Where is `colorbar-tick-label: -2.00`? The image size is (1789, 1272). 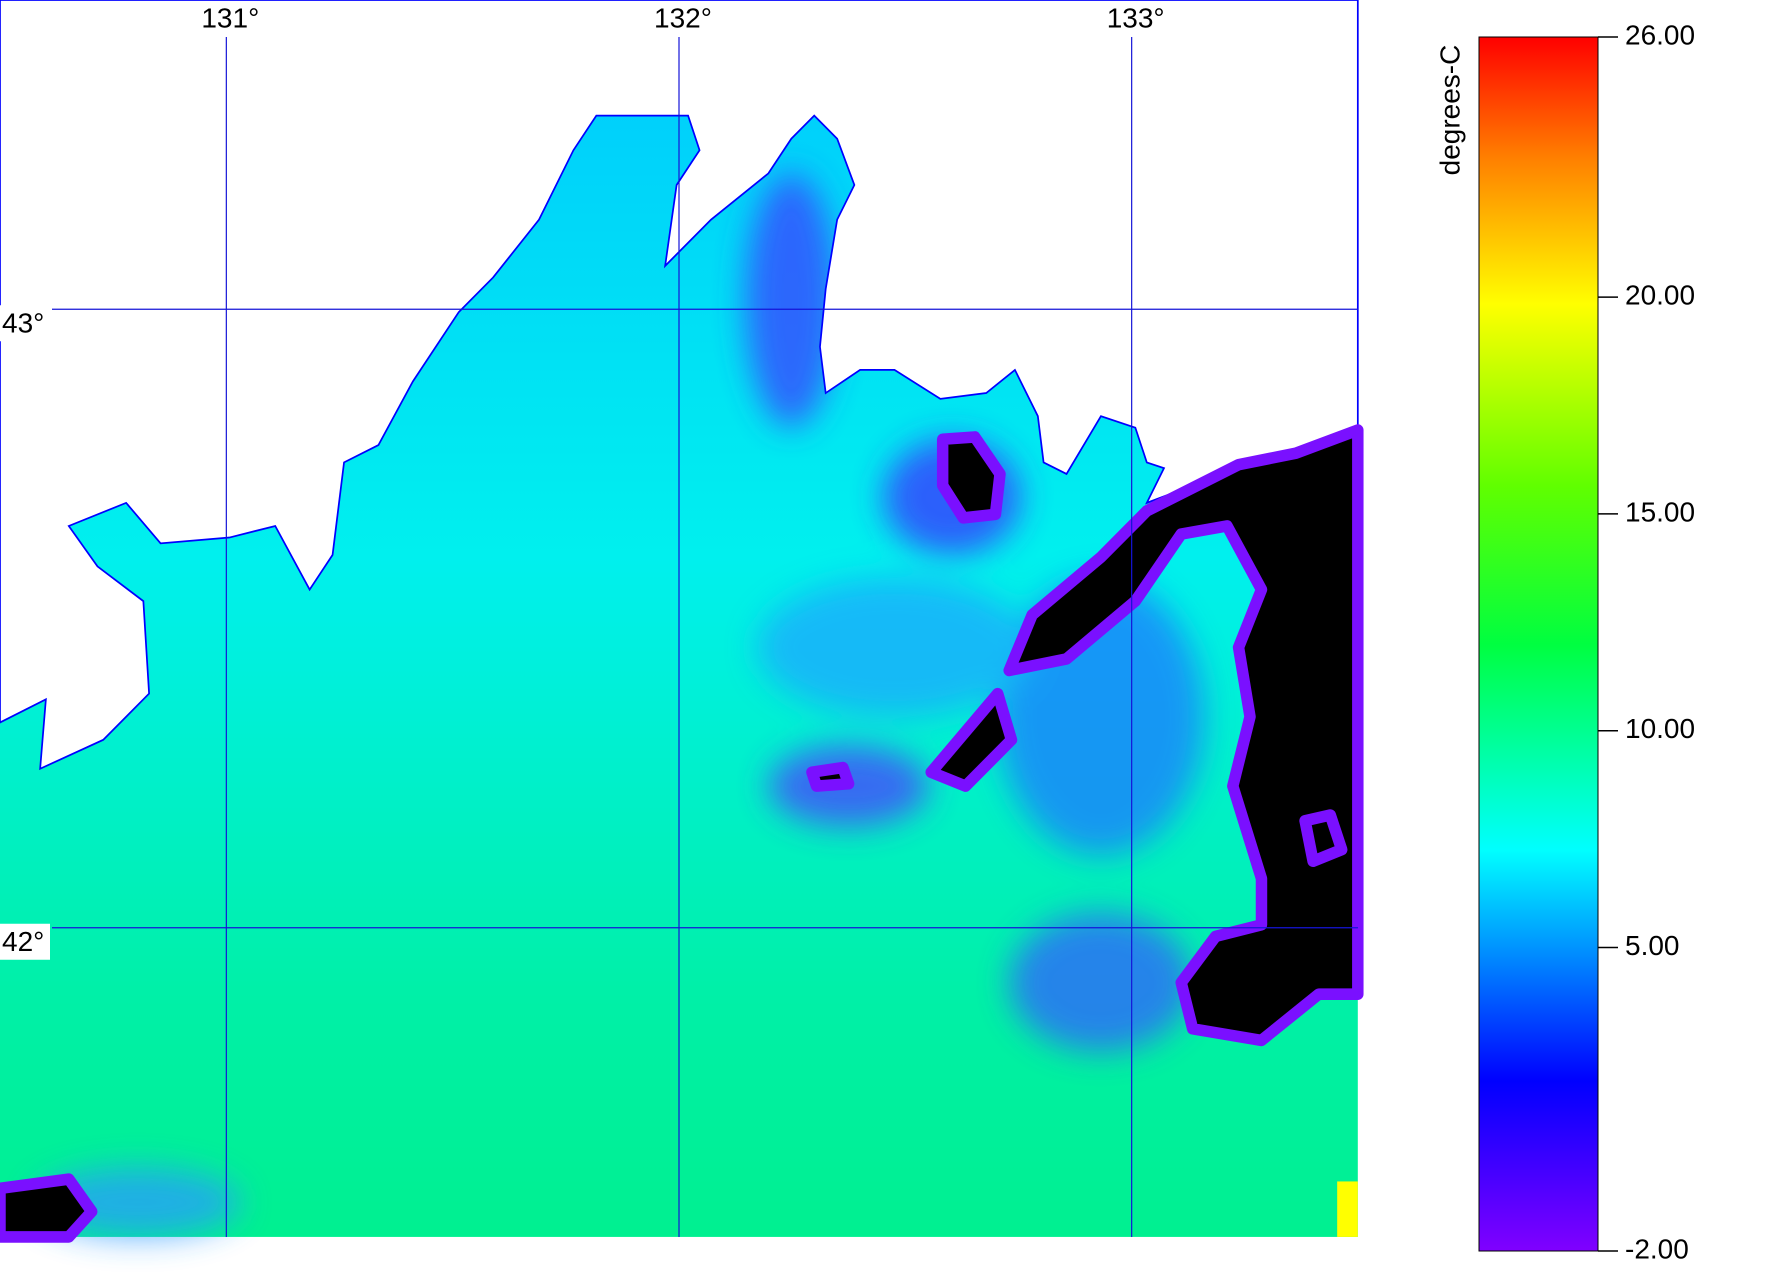
colorbar-tick-label: -2.00 is located at coordinates (1657, 1248).